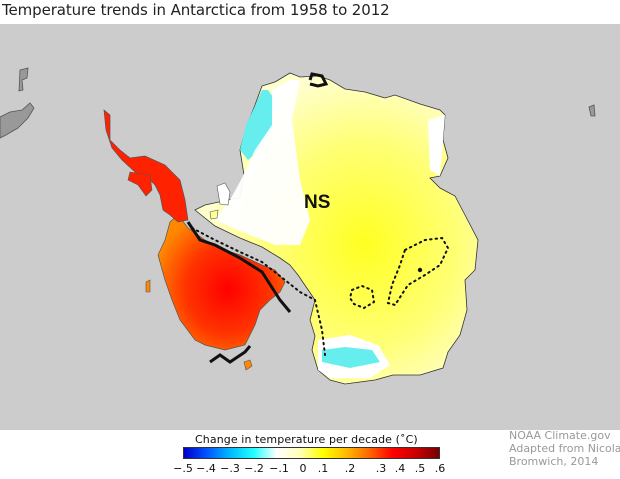 The width and height of the screenshot is (620, 479). I want to click on colorbar, so click(311, 453).